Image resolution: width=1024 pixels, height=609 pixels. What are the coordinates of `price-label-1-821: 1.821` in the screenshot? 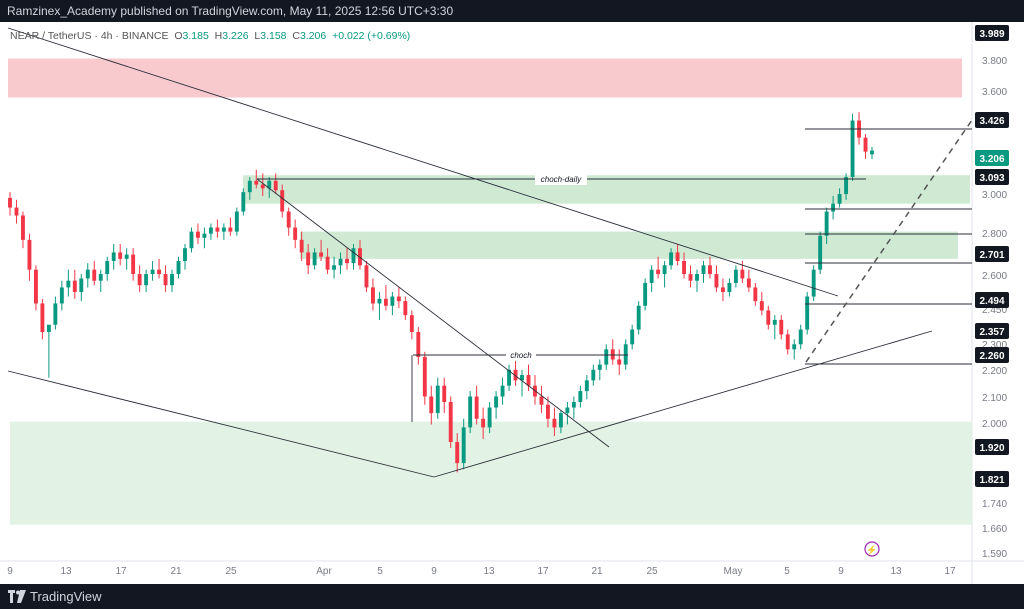 It's located at (991, 480).